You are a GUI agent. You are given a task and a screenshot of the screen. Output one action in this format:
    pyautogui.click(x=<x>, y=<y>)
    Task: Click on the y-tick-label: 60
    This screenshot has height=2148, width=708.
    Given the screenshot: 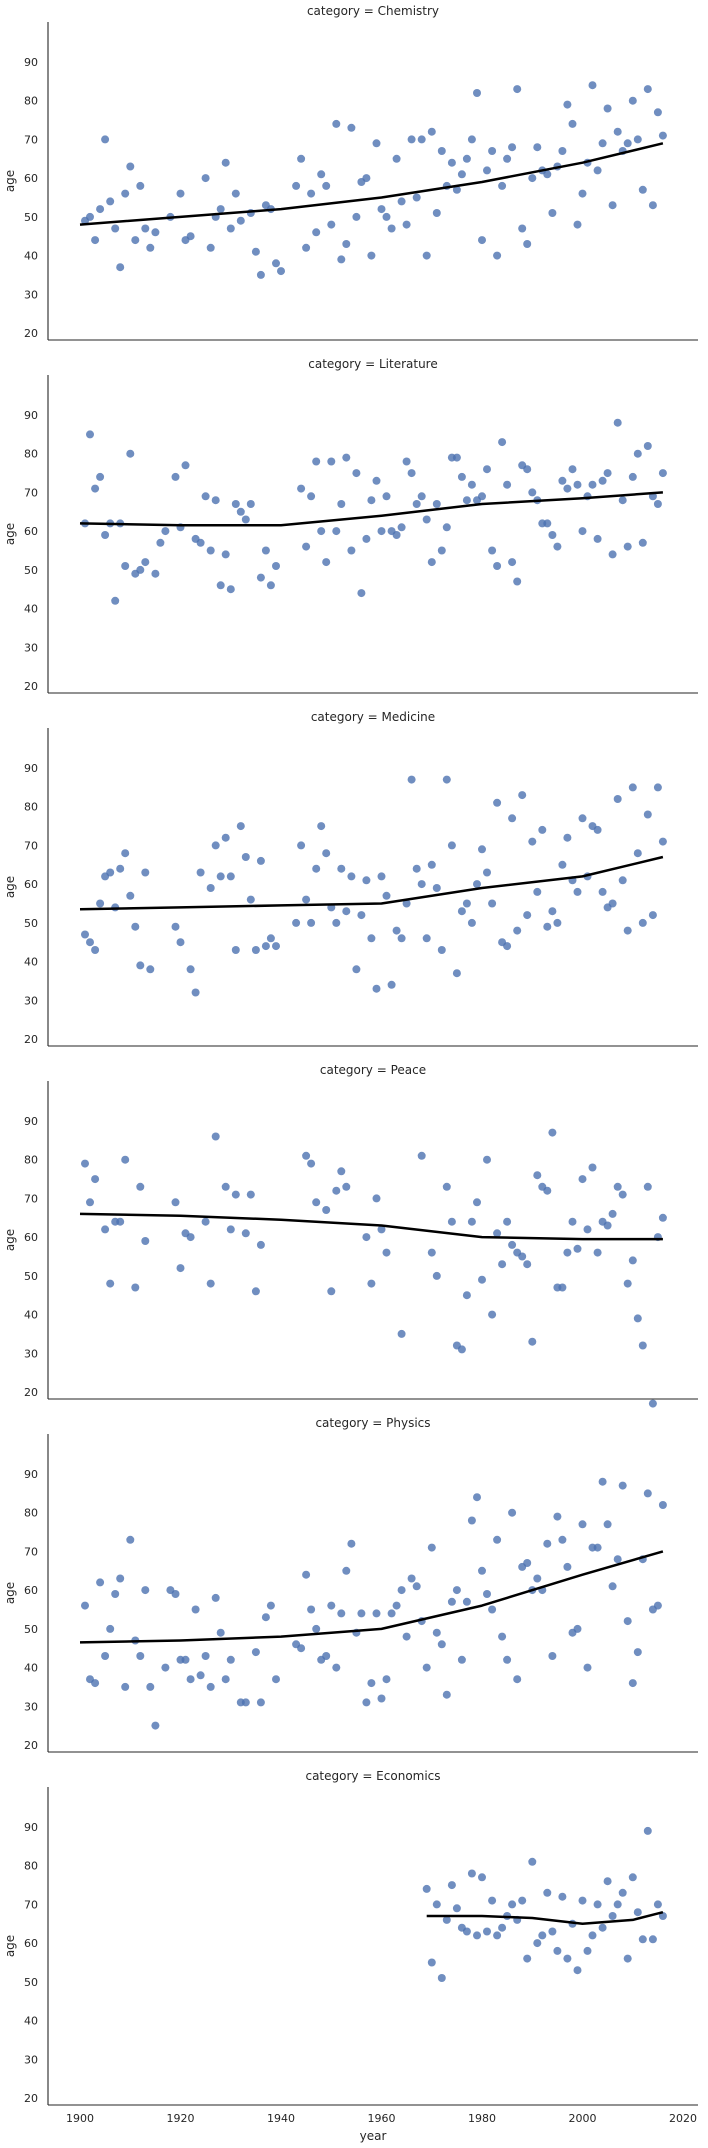 What is the action you would take?
    pyautogui.click(x=31, y=884)
    